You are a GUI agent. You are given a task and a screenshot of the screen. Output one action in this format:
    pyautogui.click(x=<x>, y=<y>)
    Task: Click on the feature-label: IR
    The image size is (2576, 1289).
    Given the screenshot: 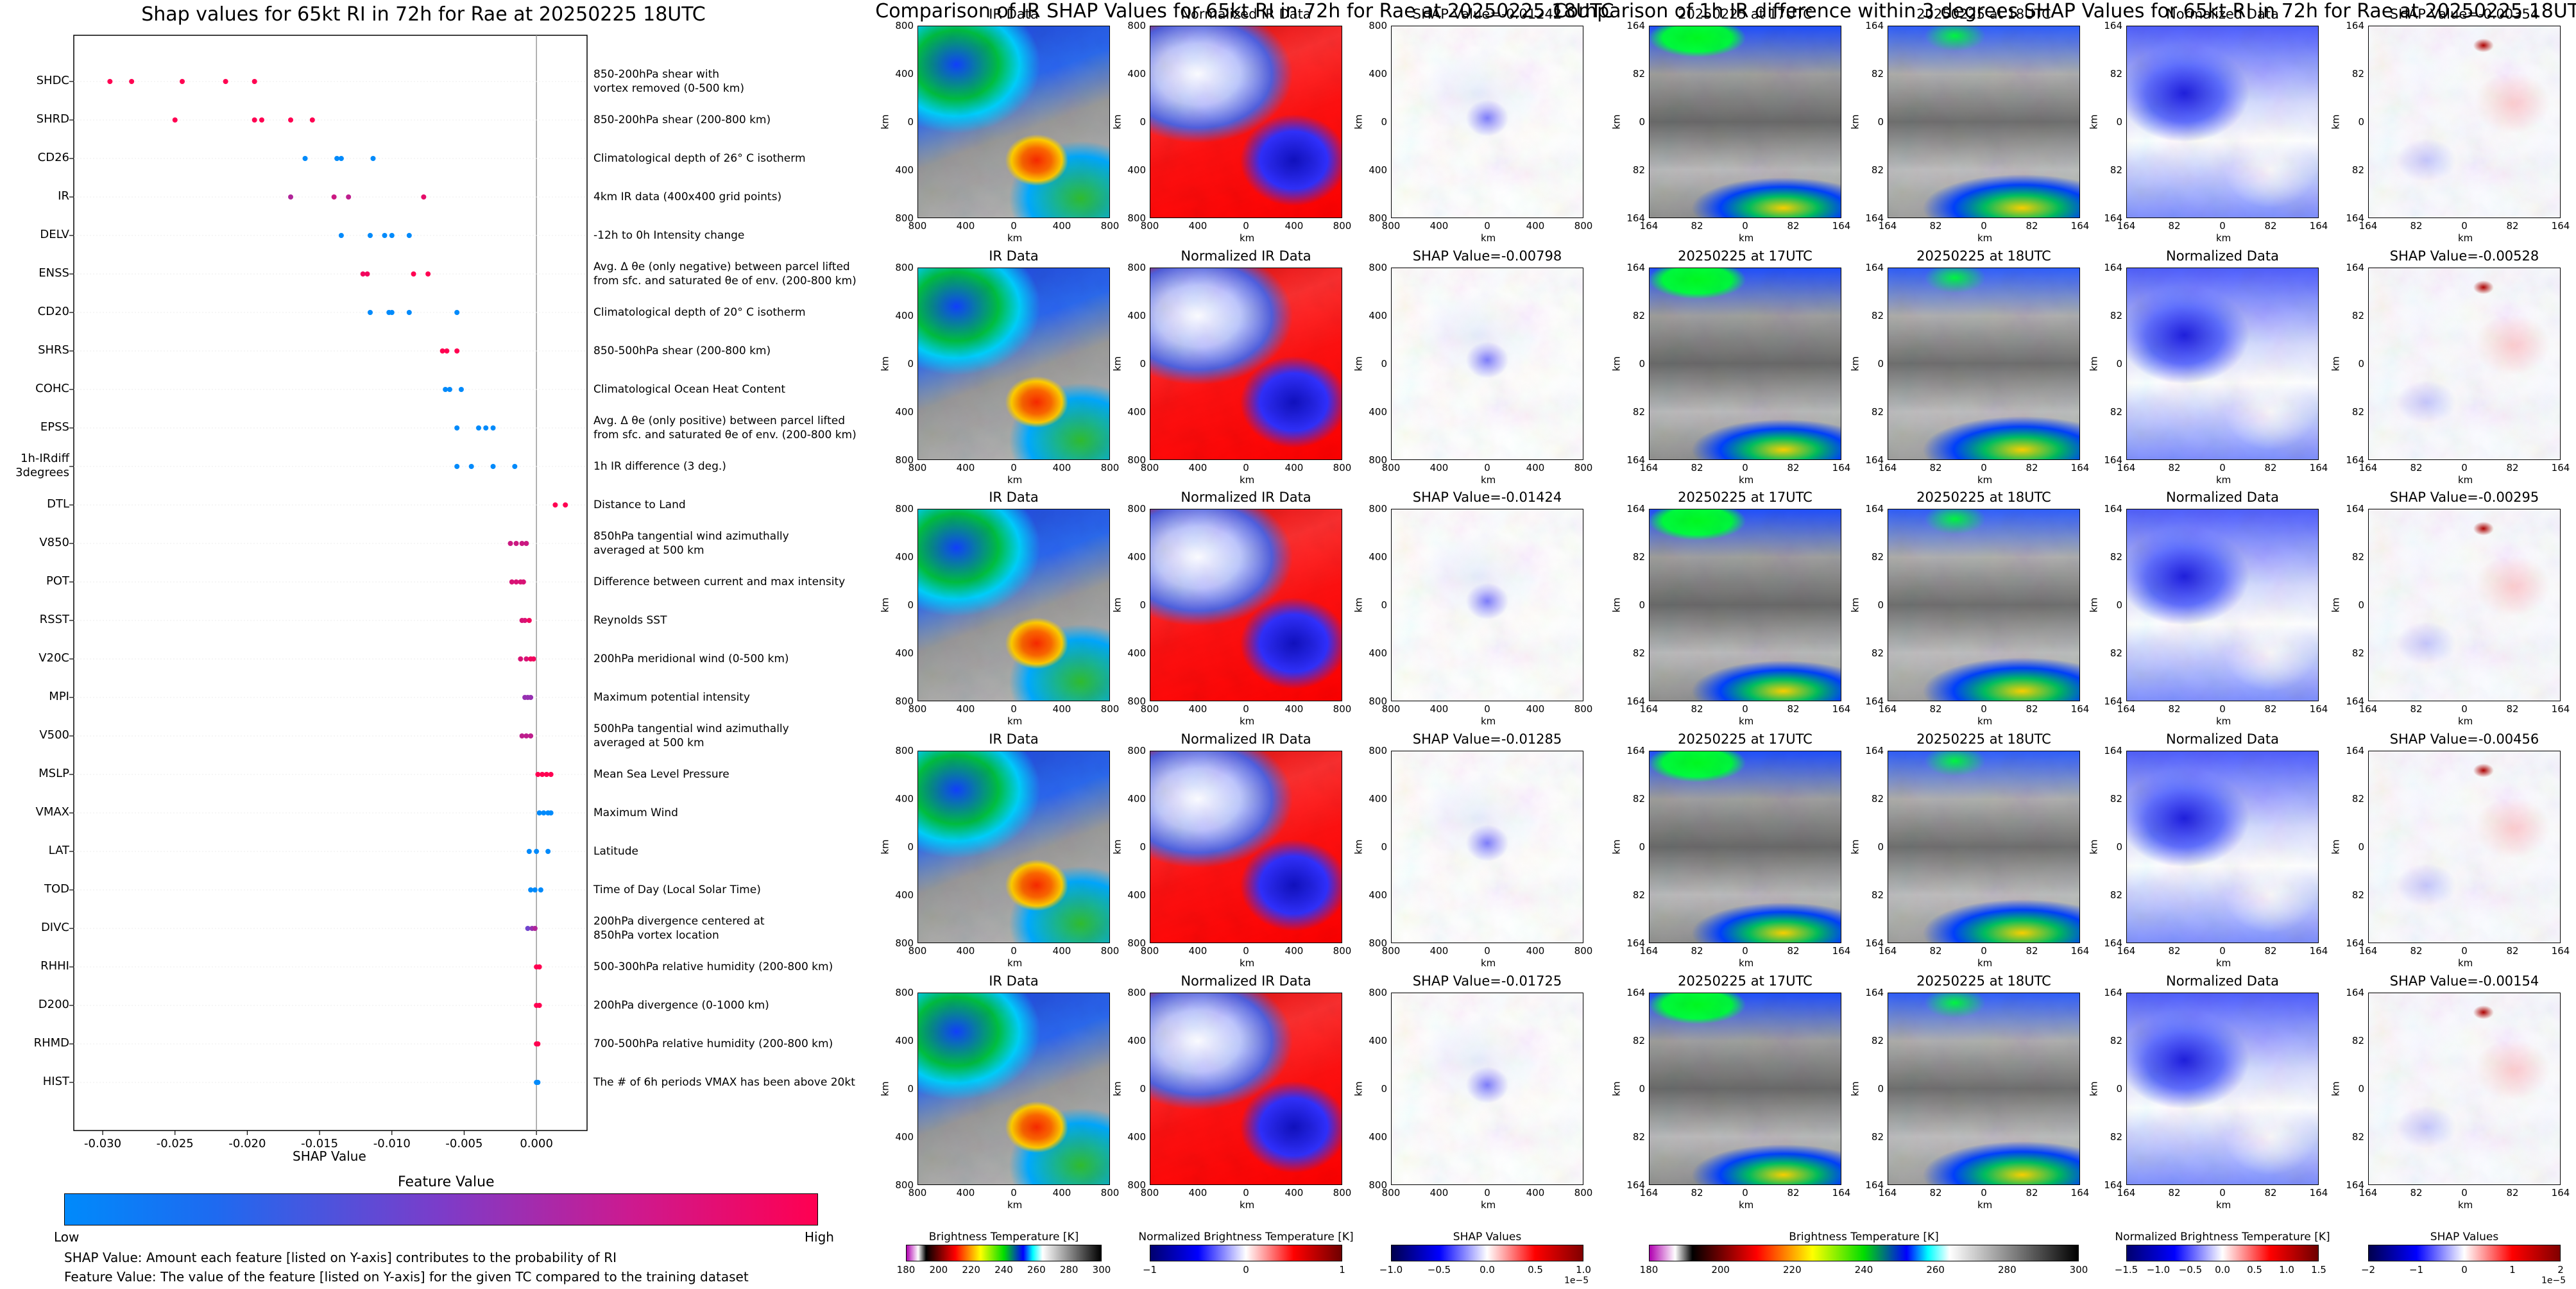 What is the action you would take?
    pyautogui.click(x=63, y=196)
    